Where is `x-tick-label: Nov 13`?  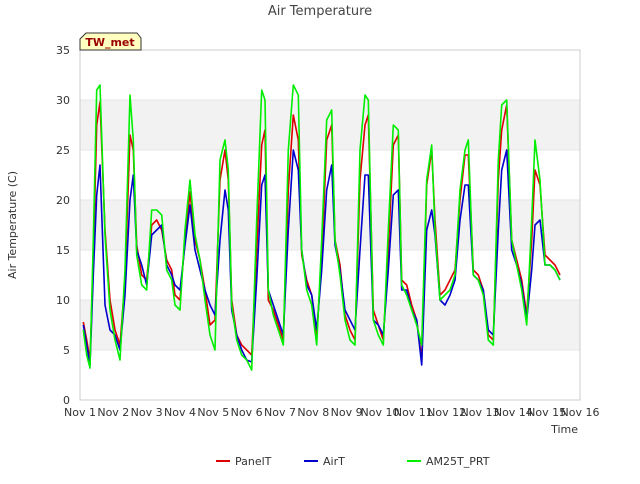 x-tick-label: Nov 13 is located at coordinates (480, 412).